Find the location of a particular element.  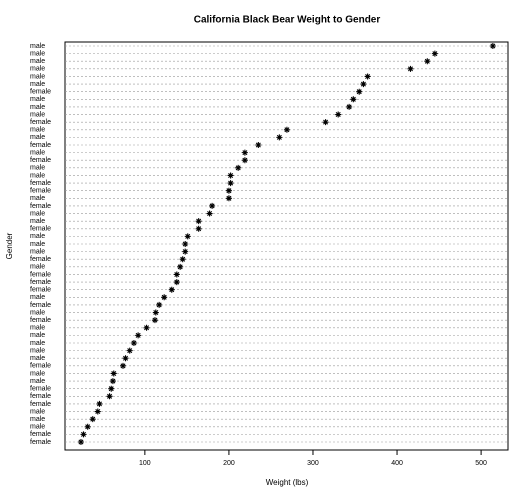

x-tick-label: 400 is located at coordinates (397, 463).